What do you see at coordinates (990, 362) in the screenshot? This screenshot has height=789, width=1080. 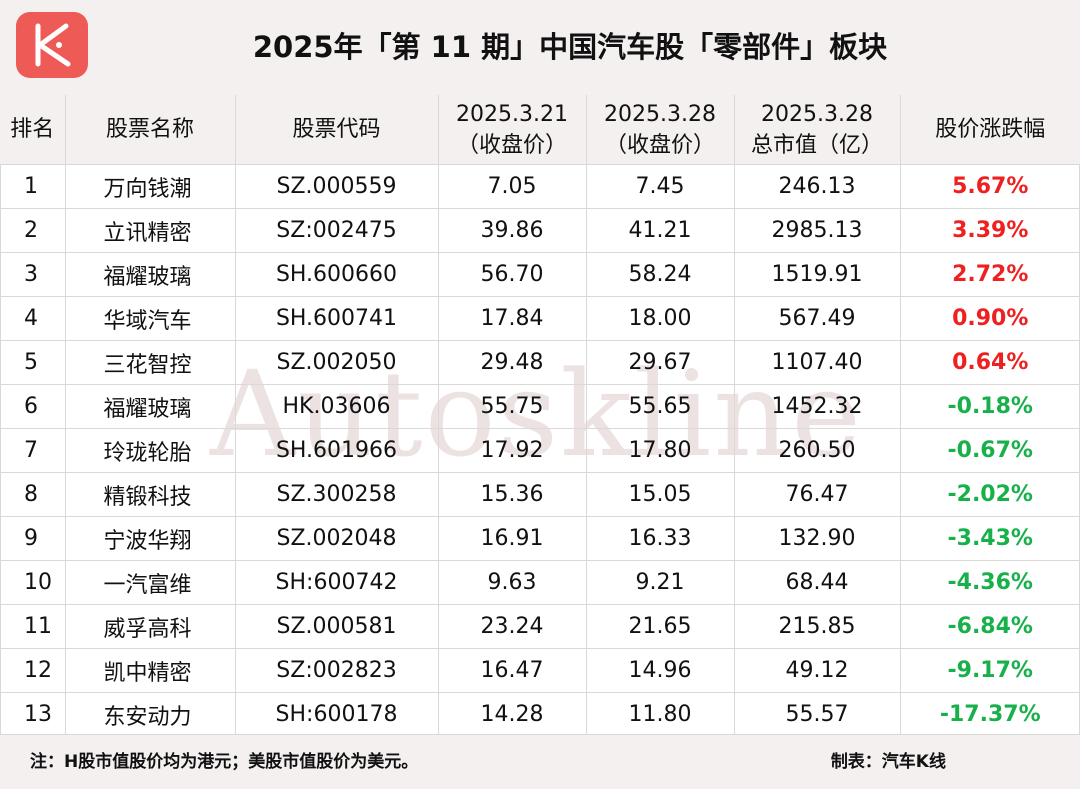 I see `price-change-cell: 0.64%` at bounding box center [990, 362].